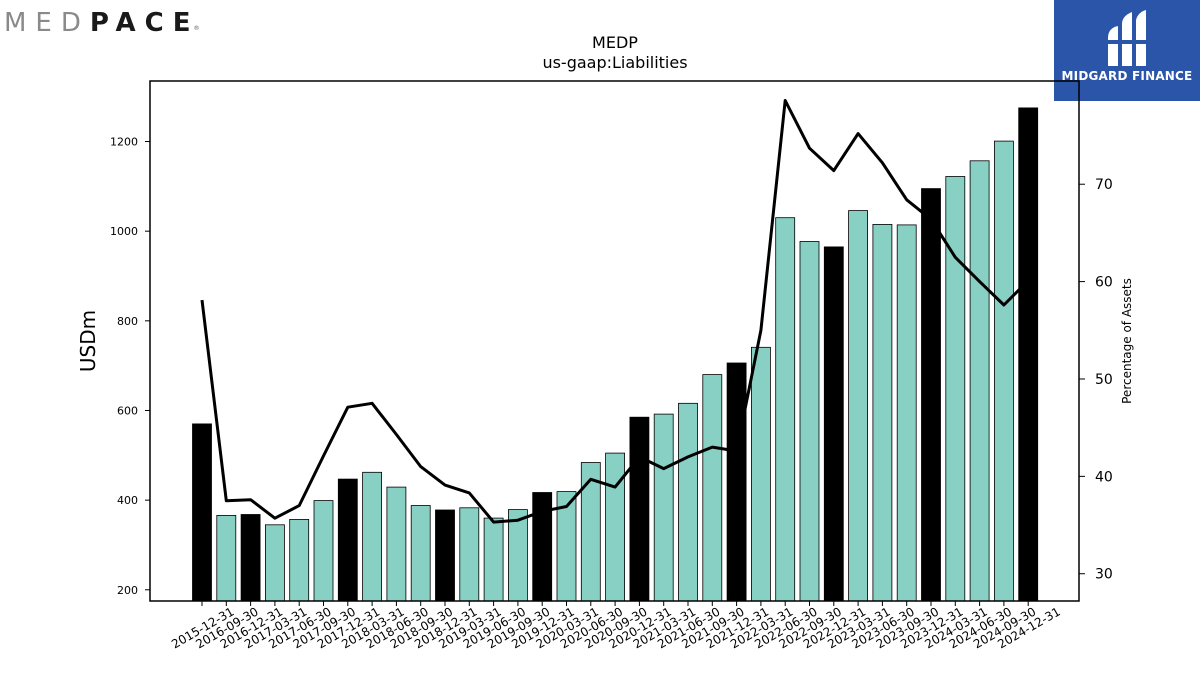 This screenshot has height=675, width=1200. Describe the element at coordinates (124, 231) in the screenshot. I see `y-tick-label: 1000` at that location.